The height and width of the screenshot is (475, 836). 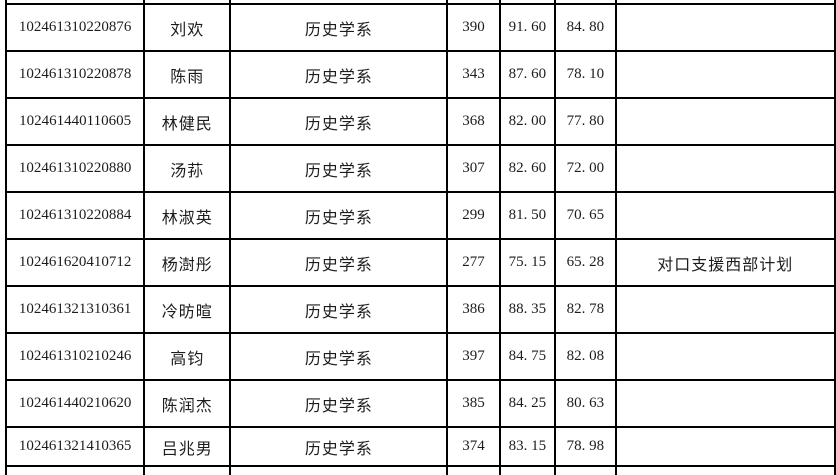 I want to click on partial-row-bottom, so click(x=420, y=470).